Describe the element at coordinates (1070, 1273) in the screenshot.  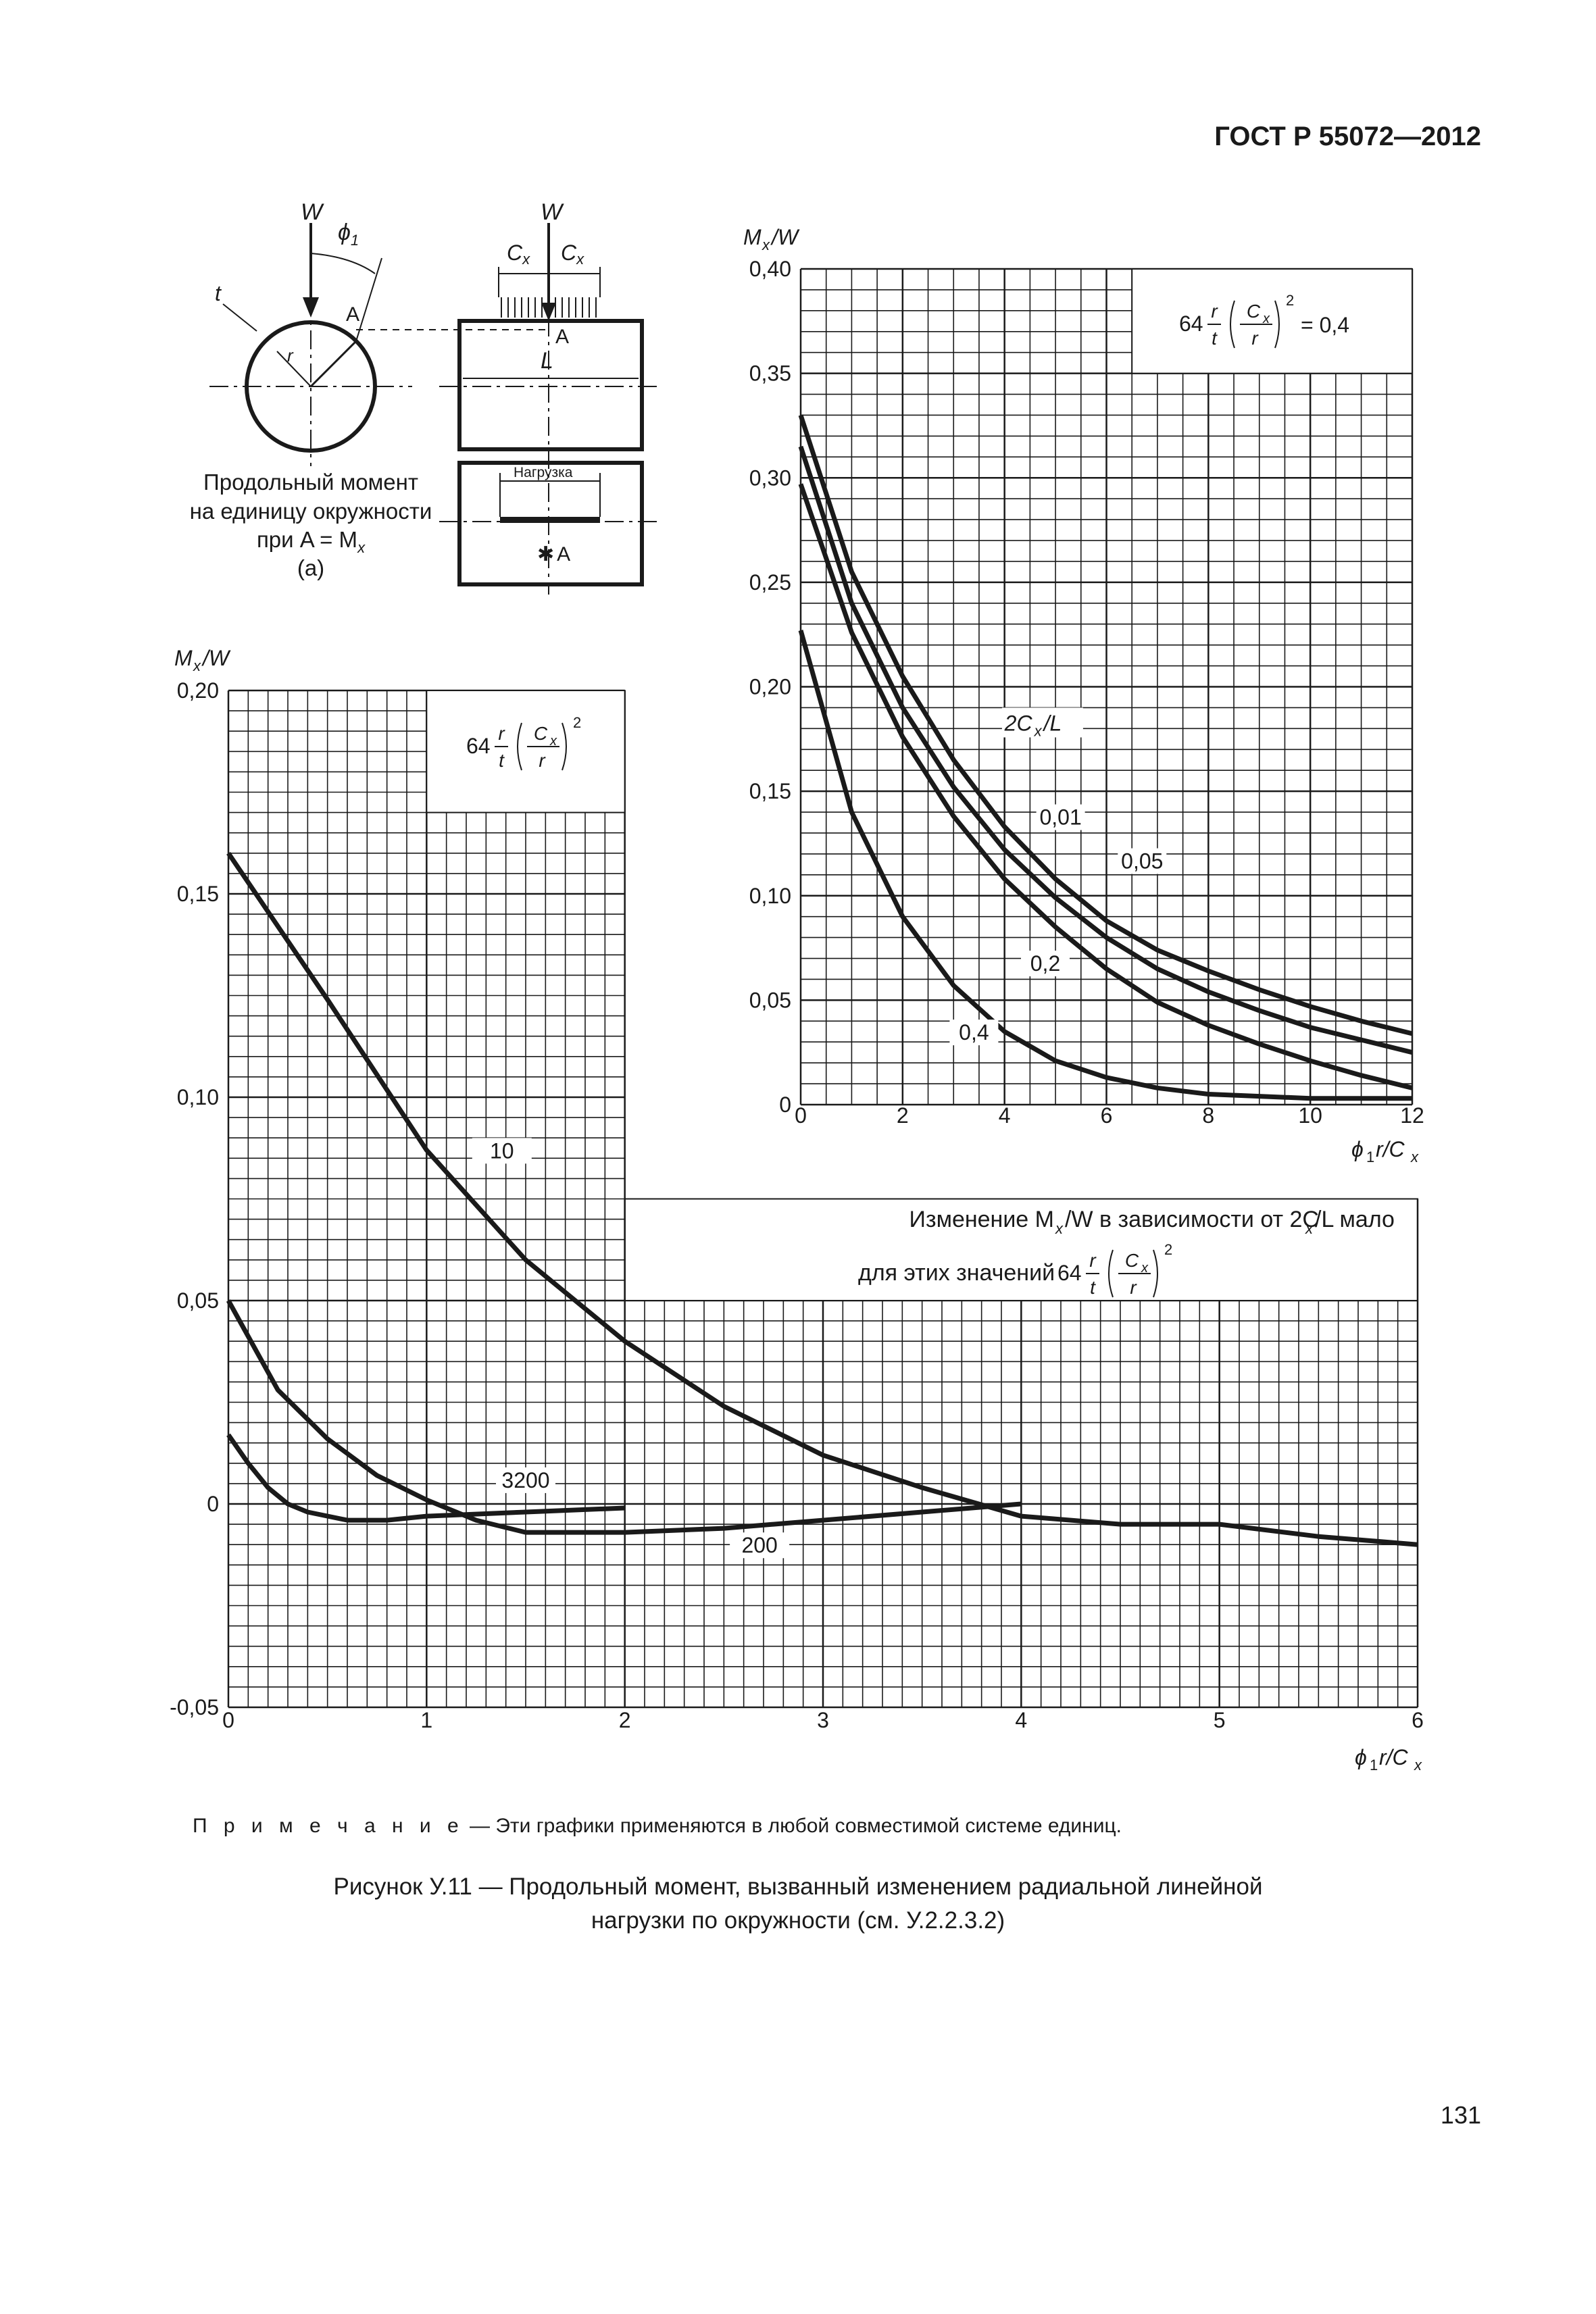
I see `annotation-formula-coef: 64` at that location.